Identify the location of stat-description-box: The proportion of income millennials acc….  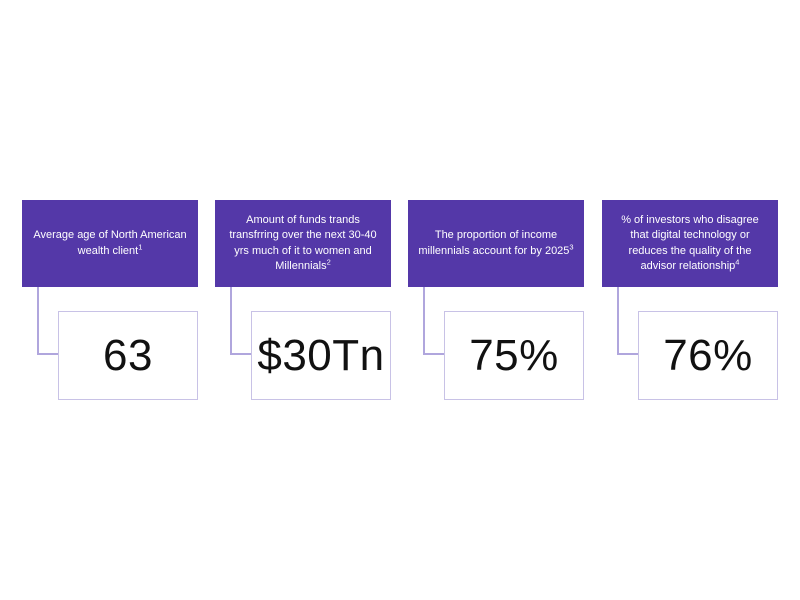
(496, 243).